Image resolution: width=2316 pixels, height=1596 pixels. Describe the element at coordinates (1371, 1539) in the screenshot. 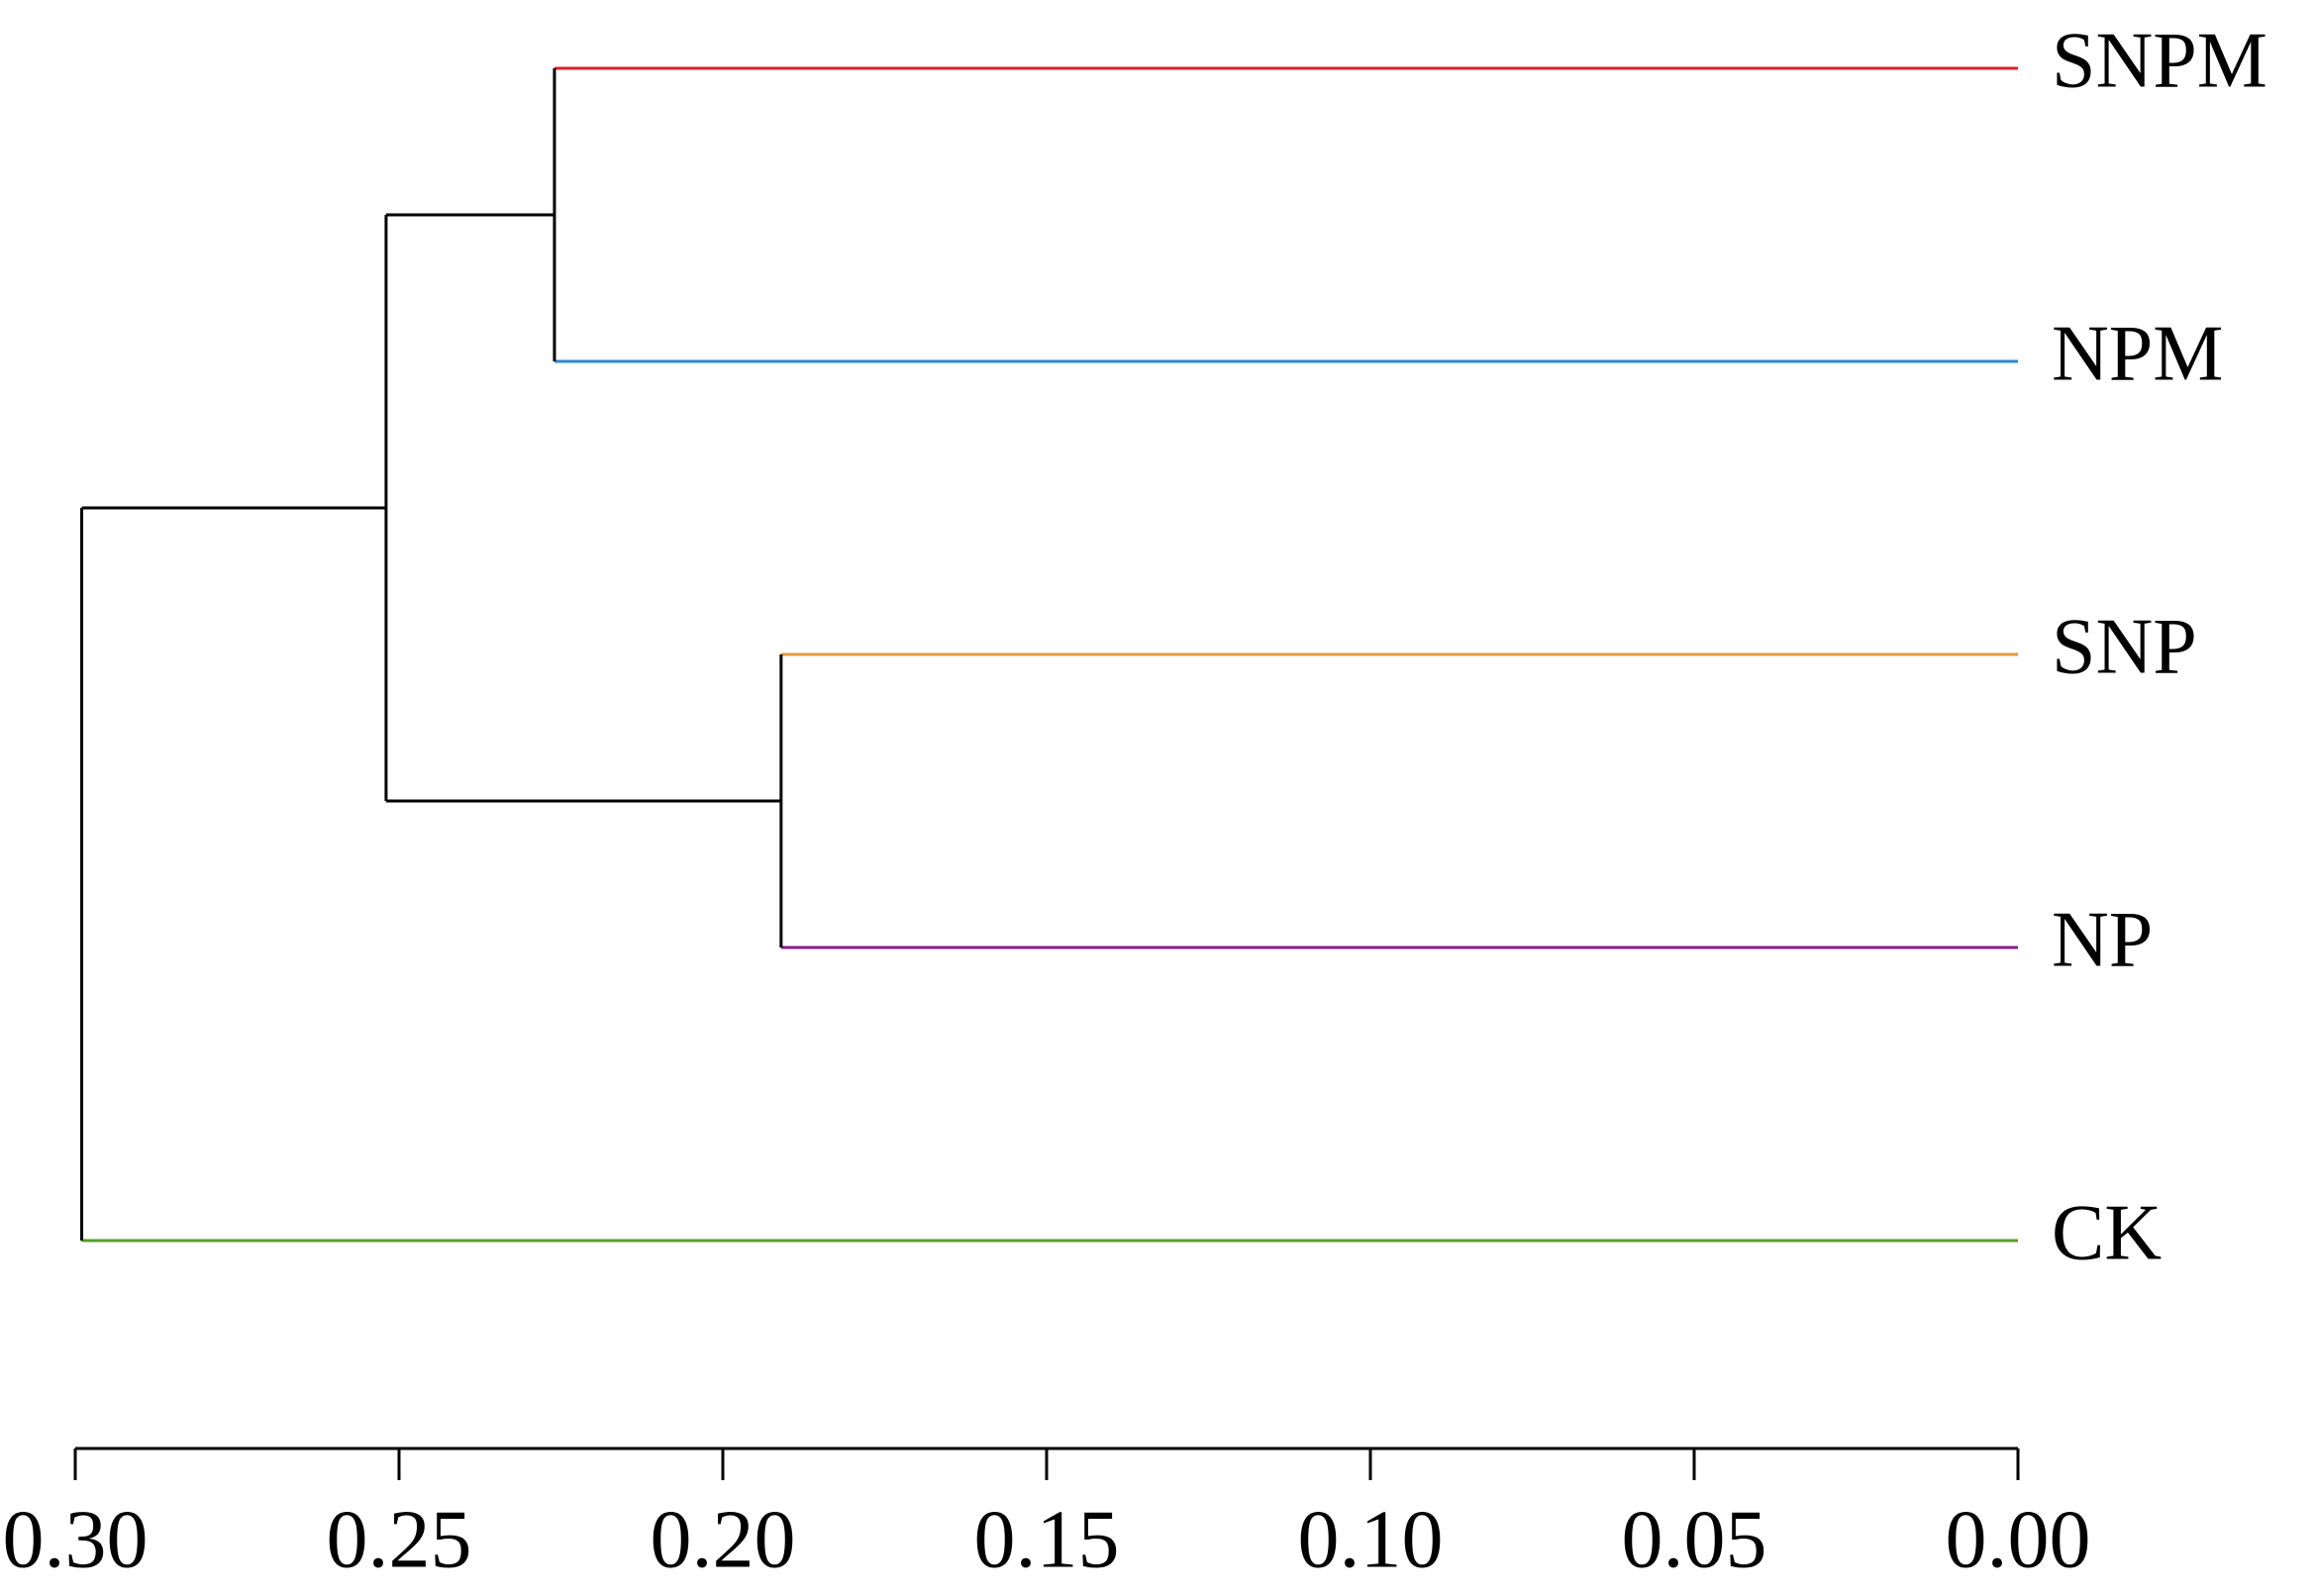

I see `x-tick-label: 0.10` at that location.